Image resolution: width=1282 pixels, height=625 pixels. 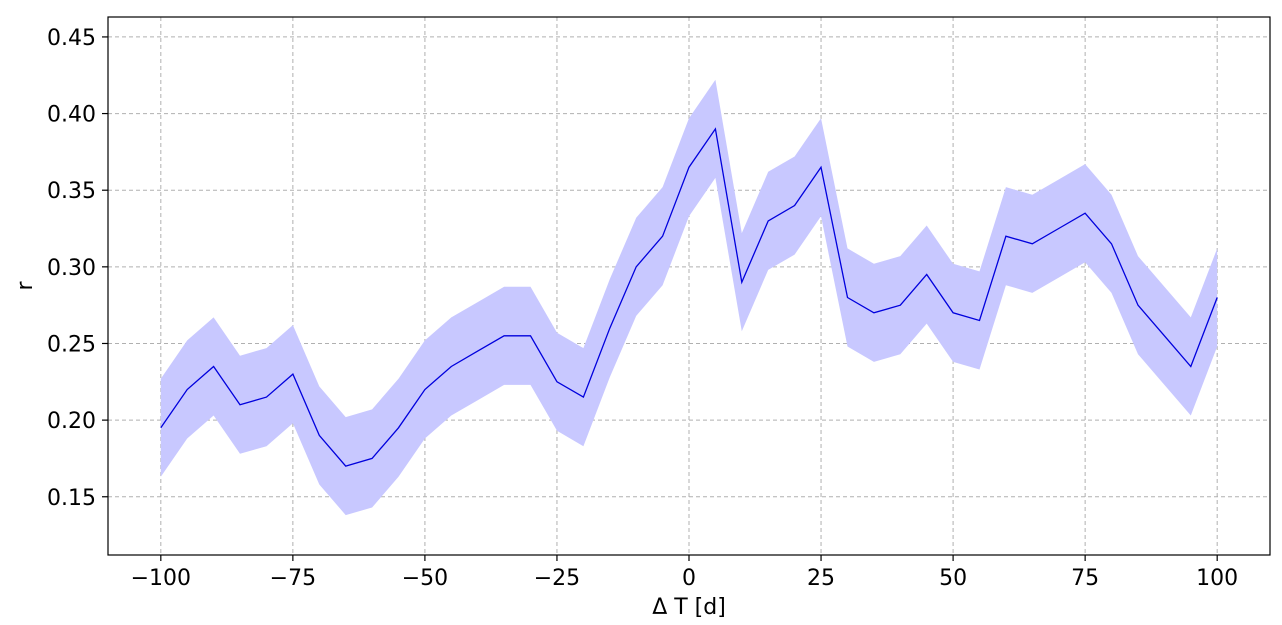 I want to click on y-tick-label: 0.20, so click(x=71, y=421).